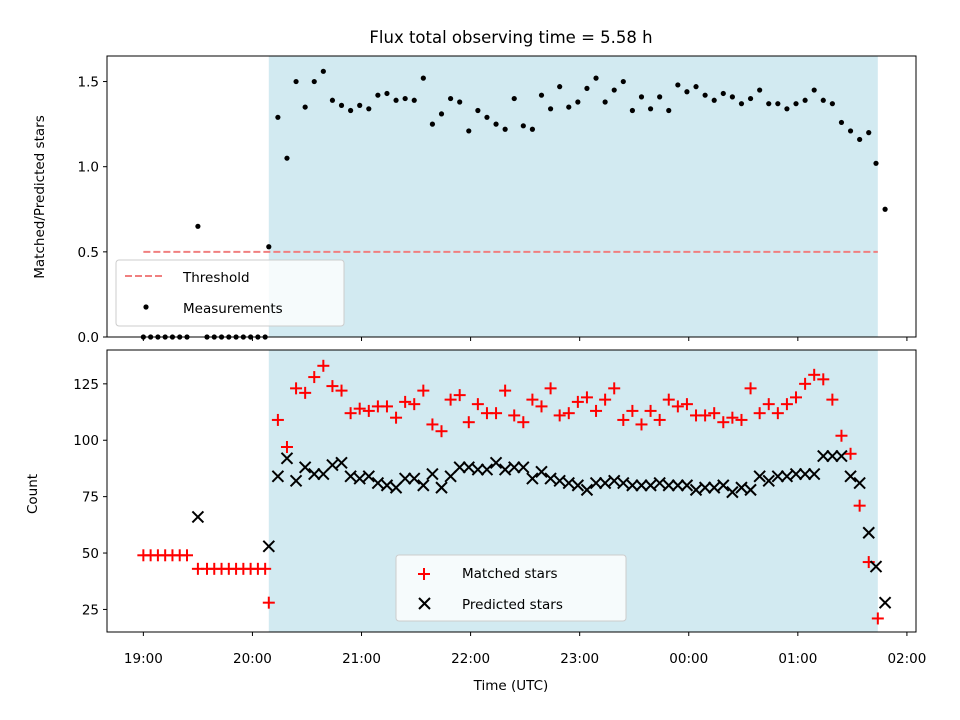 The height and width of the screenshot is (720, 960). Describe the element at coordinates (88, 253) in the screenshot. I see `top-ytick-label: 0.5` at that location.